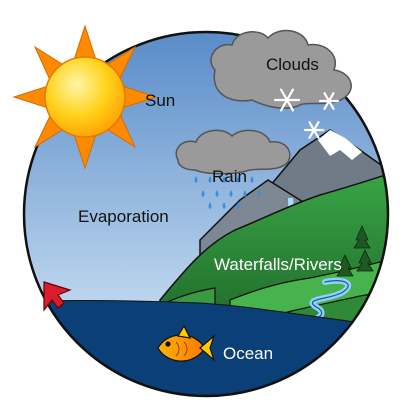 The image size is (415, 415). I want to click on label-clouds: Clouds, so click(292, 64).